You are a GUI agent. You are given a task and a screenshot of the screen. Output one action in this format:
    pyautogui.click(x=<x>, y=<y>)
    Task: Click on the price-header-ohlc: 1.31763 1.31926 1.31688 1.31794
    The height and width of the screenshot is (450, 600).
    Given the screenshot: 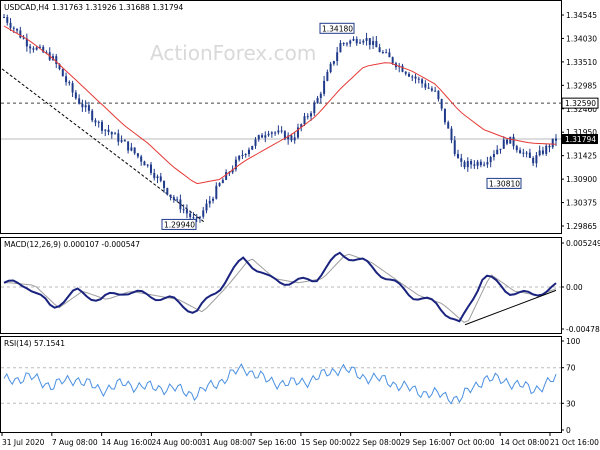 What is the action you would take?
    pyautogui.click(x=117, y=7)
    